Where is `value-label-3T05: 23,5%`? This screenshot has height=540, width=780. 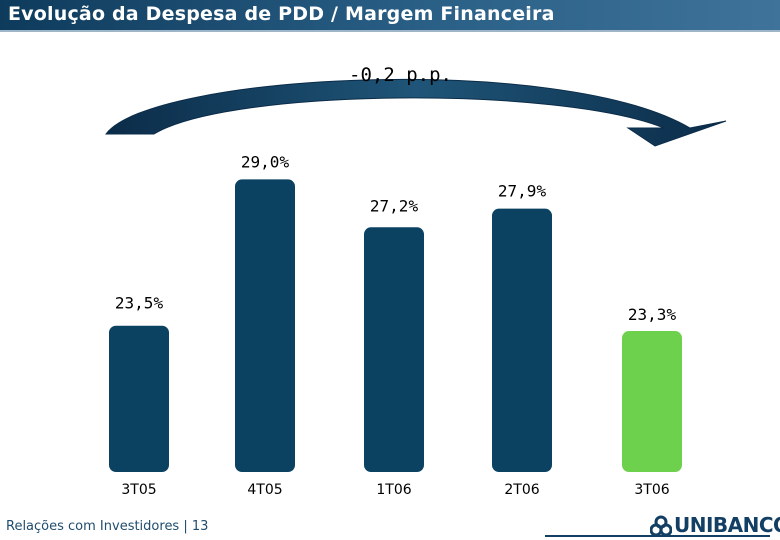
value-label-3T05: 23,5% is located at coordinates (139, 303).